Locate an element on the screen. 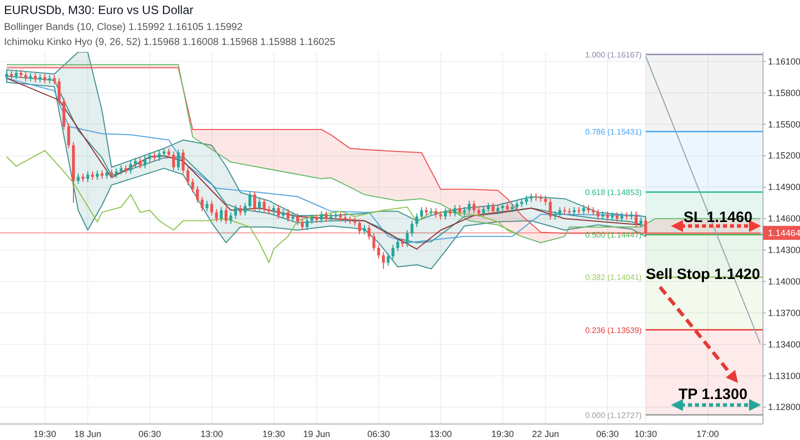 This screenshot has height=440, width=800. text: Ichimoku Kinko Hyo (9, 26, 52) 1.15968 1.16008 1.15968 1.15988 1.16025 is located at coordinates (170, 42).